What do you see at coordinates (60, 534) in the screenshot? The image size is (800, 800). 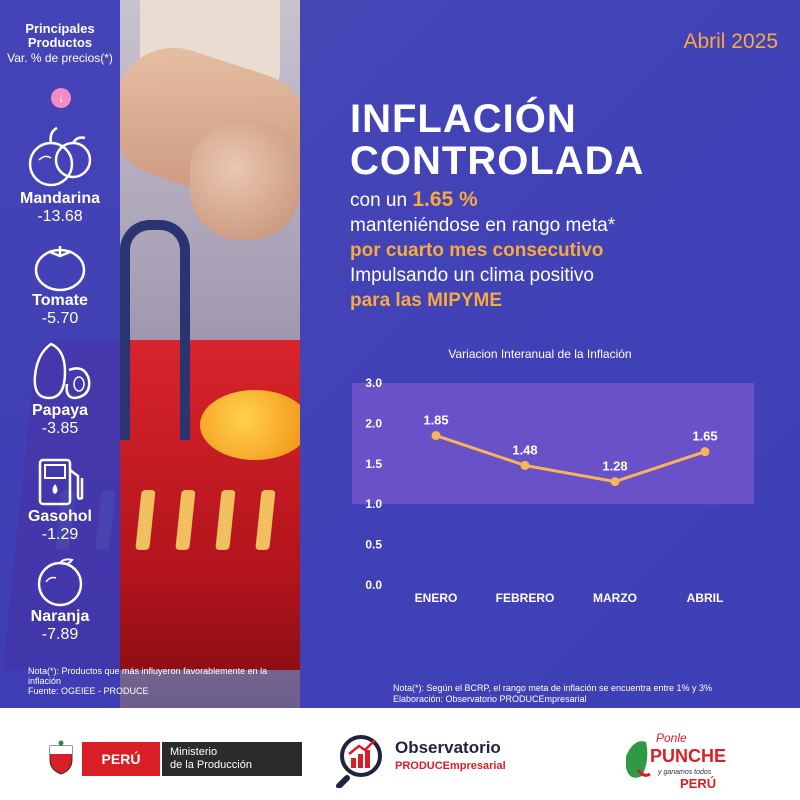 I see `product-value: -1.29` at bounding box center [60, 534].